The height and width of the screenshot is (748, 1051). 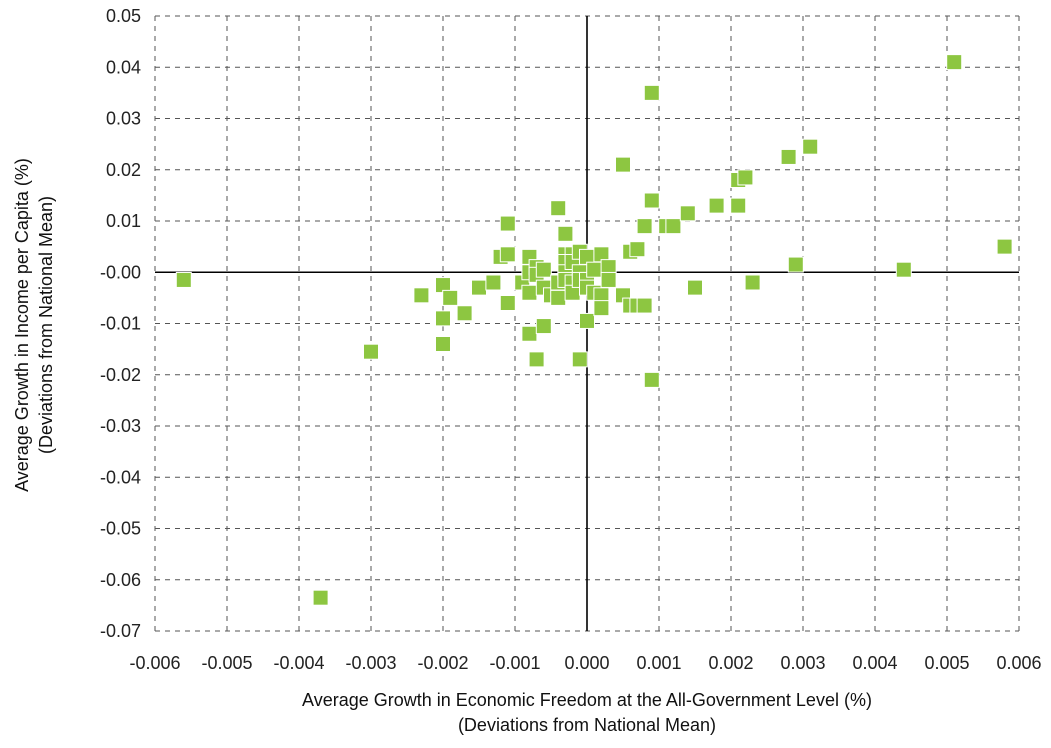 I want to click on y-tick-label: -0.05, so click(x=120, y=529).